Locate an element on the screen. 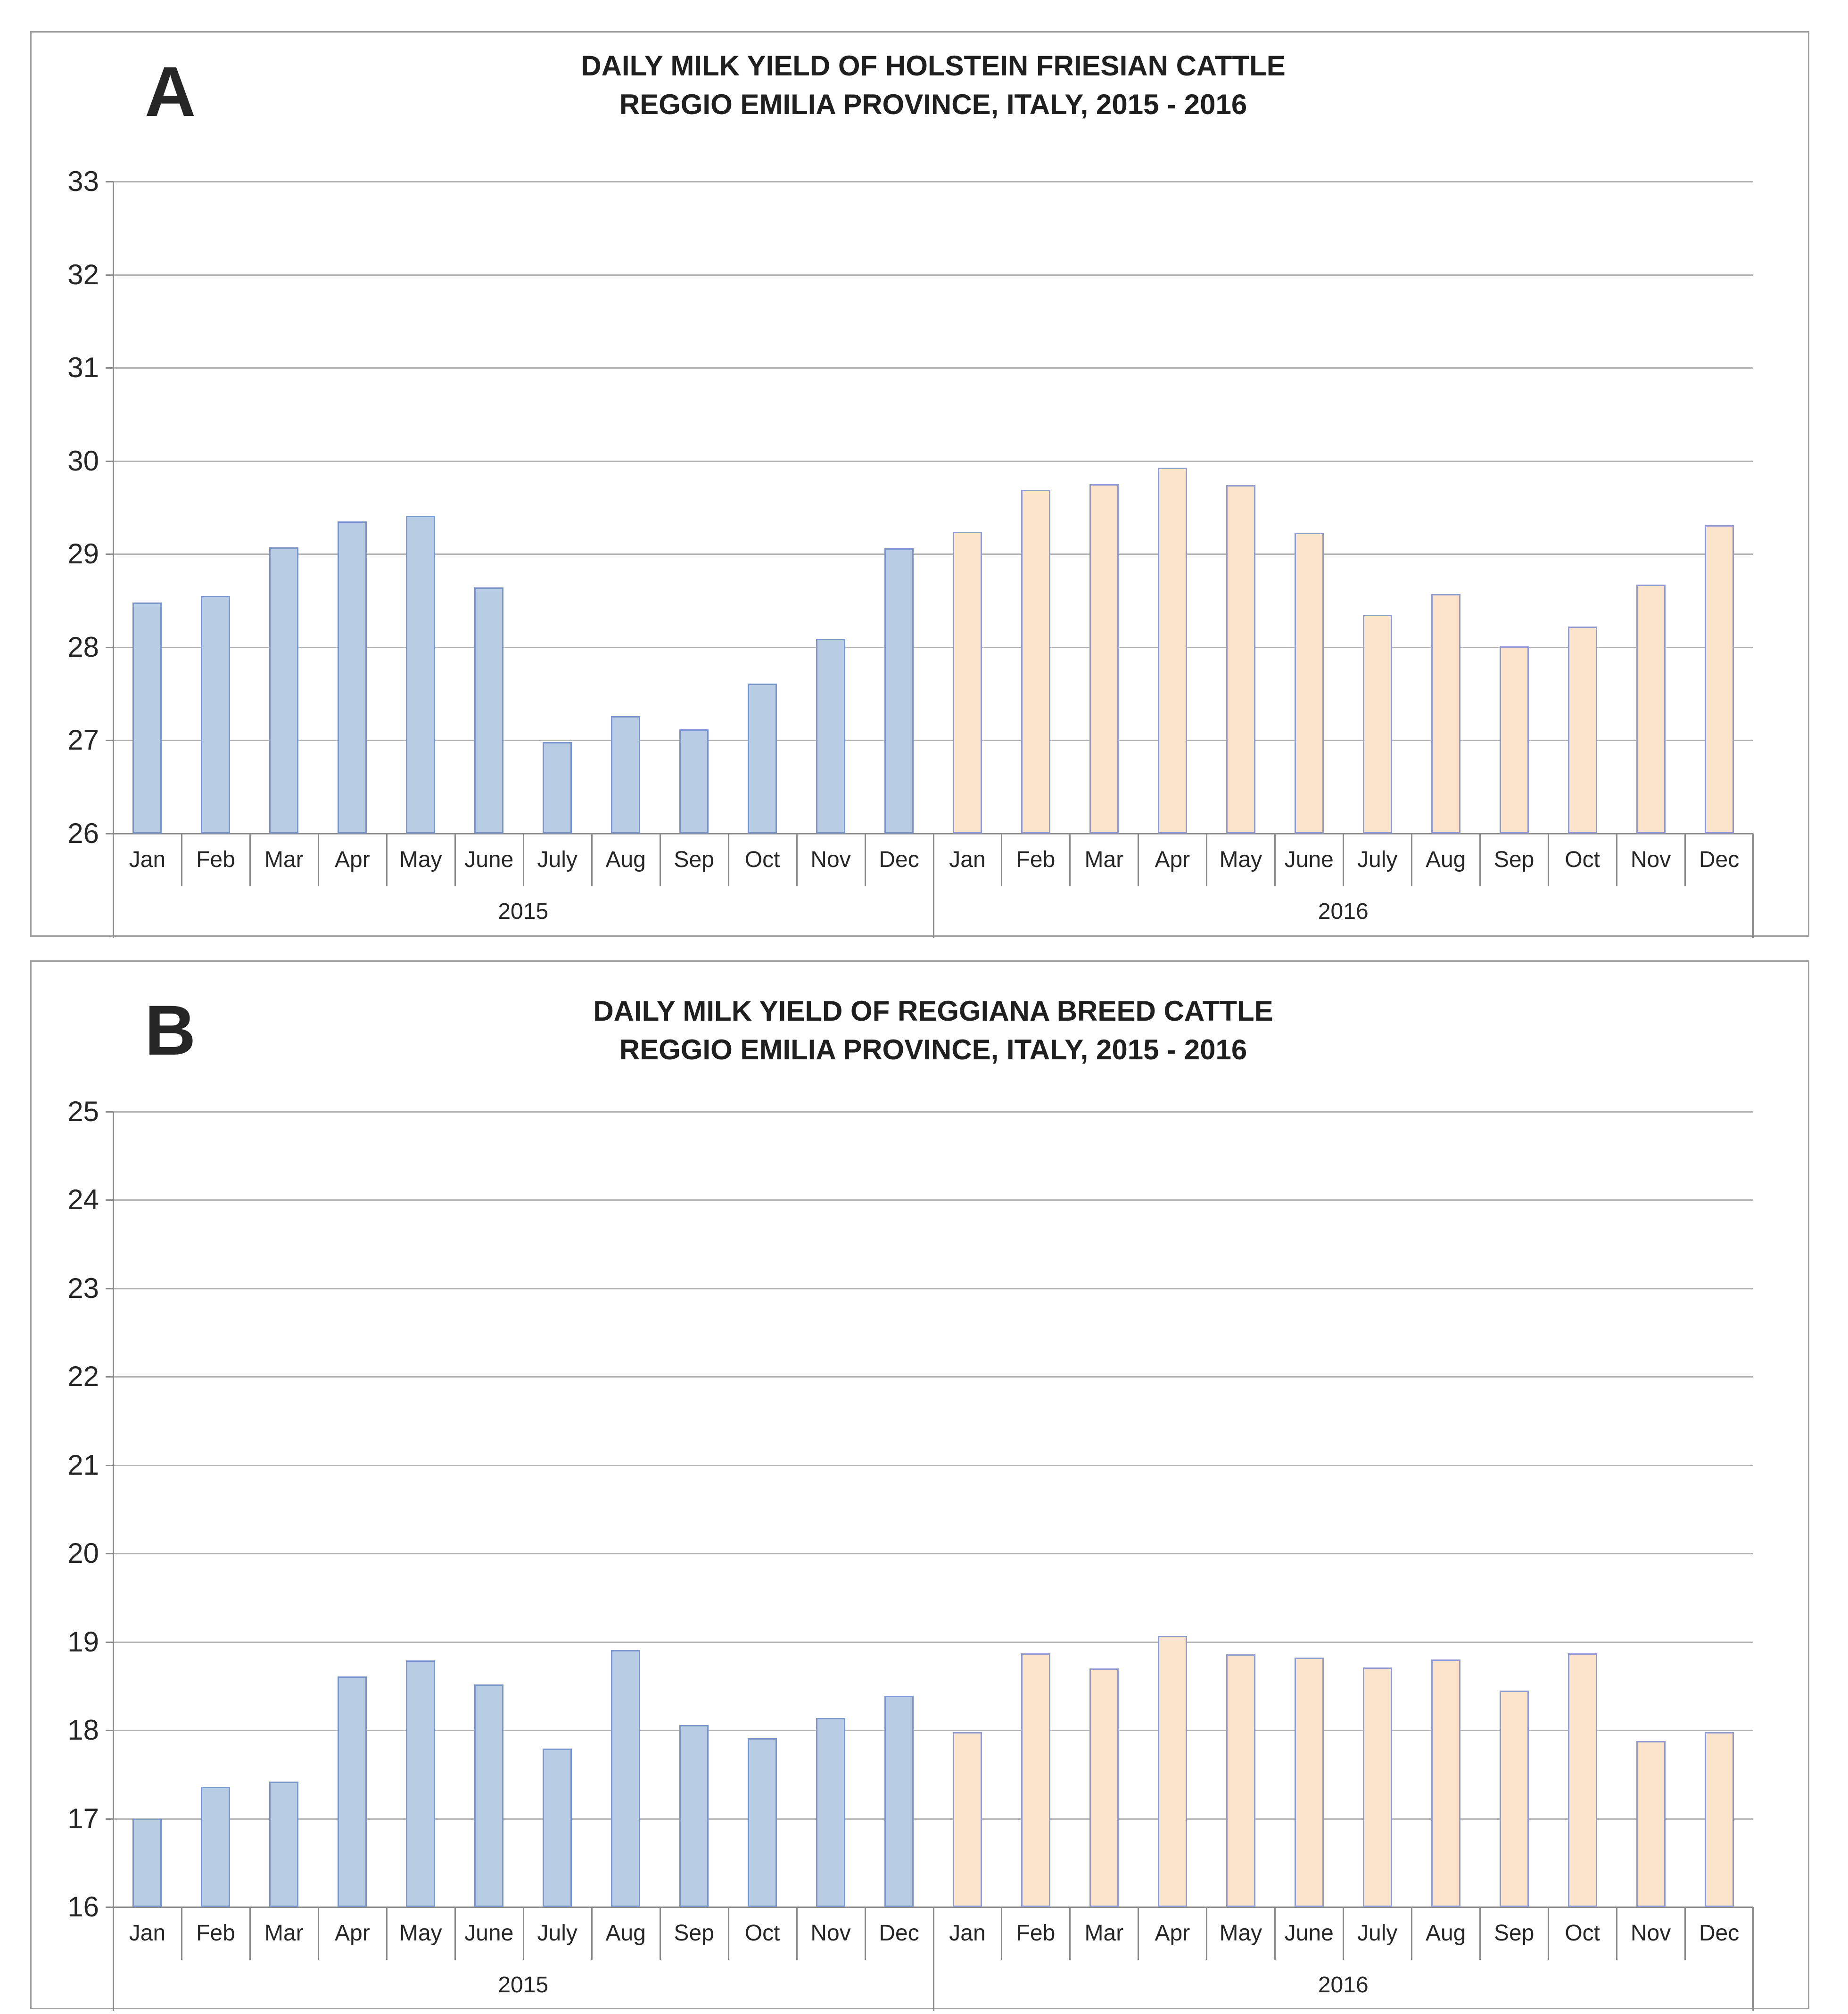  month-label-2015-Apr: Apr is located at coordinates (352, 859).